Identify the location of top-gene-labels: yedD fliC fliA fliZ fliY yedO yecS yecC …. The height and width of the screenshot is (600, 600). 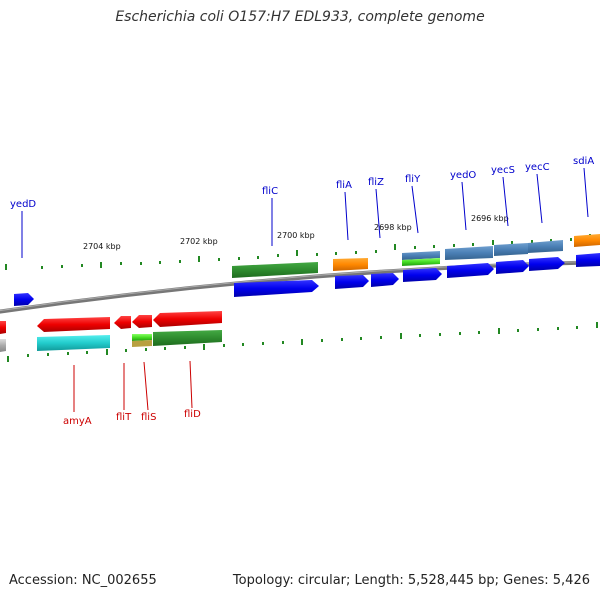
(302, 183).